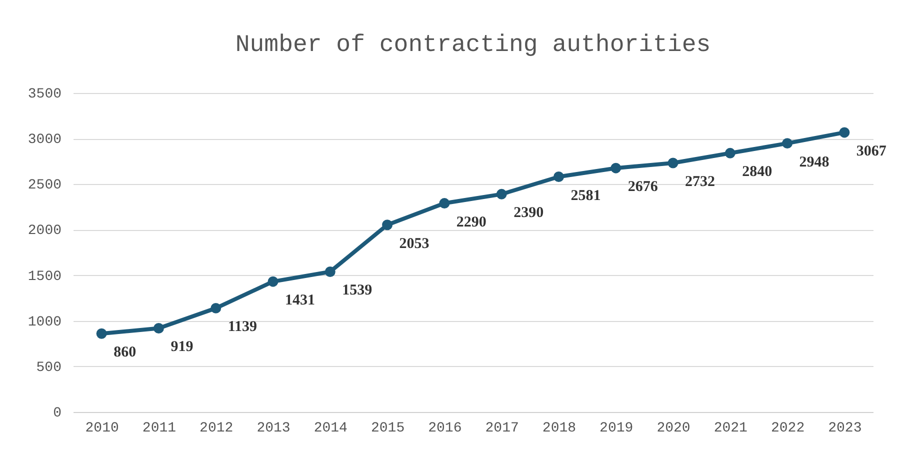  Describe the element at coordinates (529, 213) in the screenshot. I see `data-label: 2390` at that location.